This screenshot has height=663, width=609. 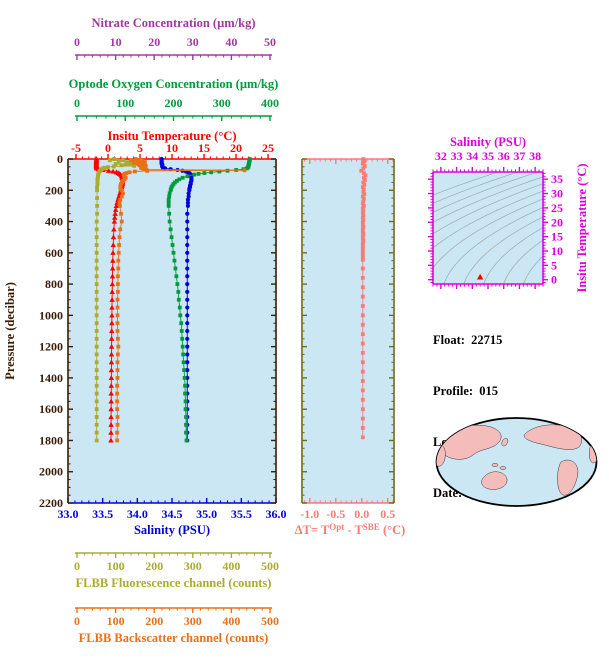 What do you see at coordinates (206, 514) in the screenshot?
I see `tick-label: 35.0` at bounding box center [206, 514].